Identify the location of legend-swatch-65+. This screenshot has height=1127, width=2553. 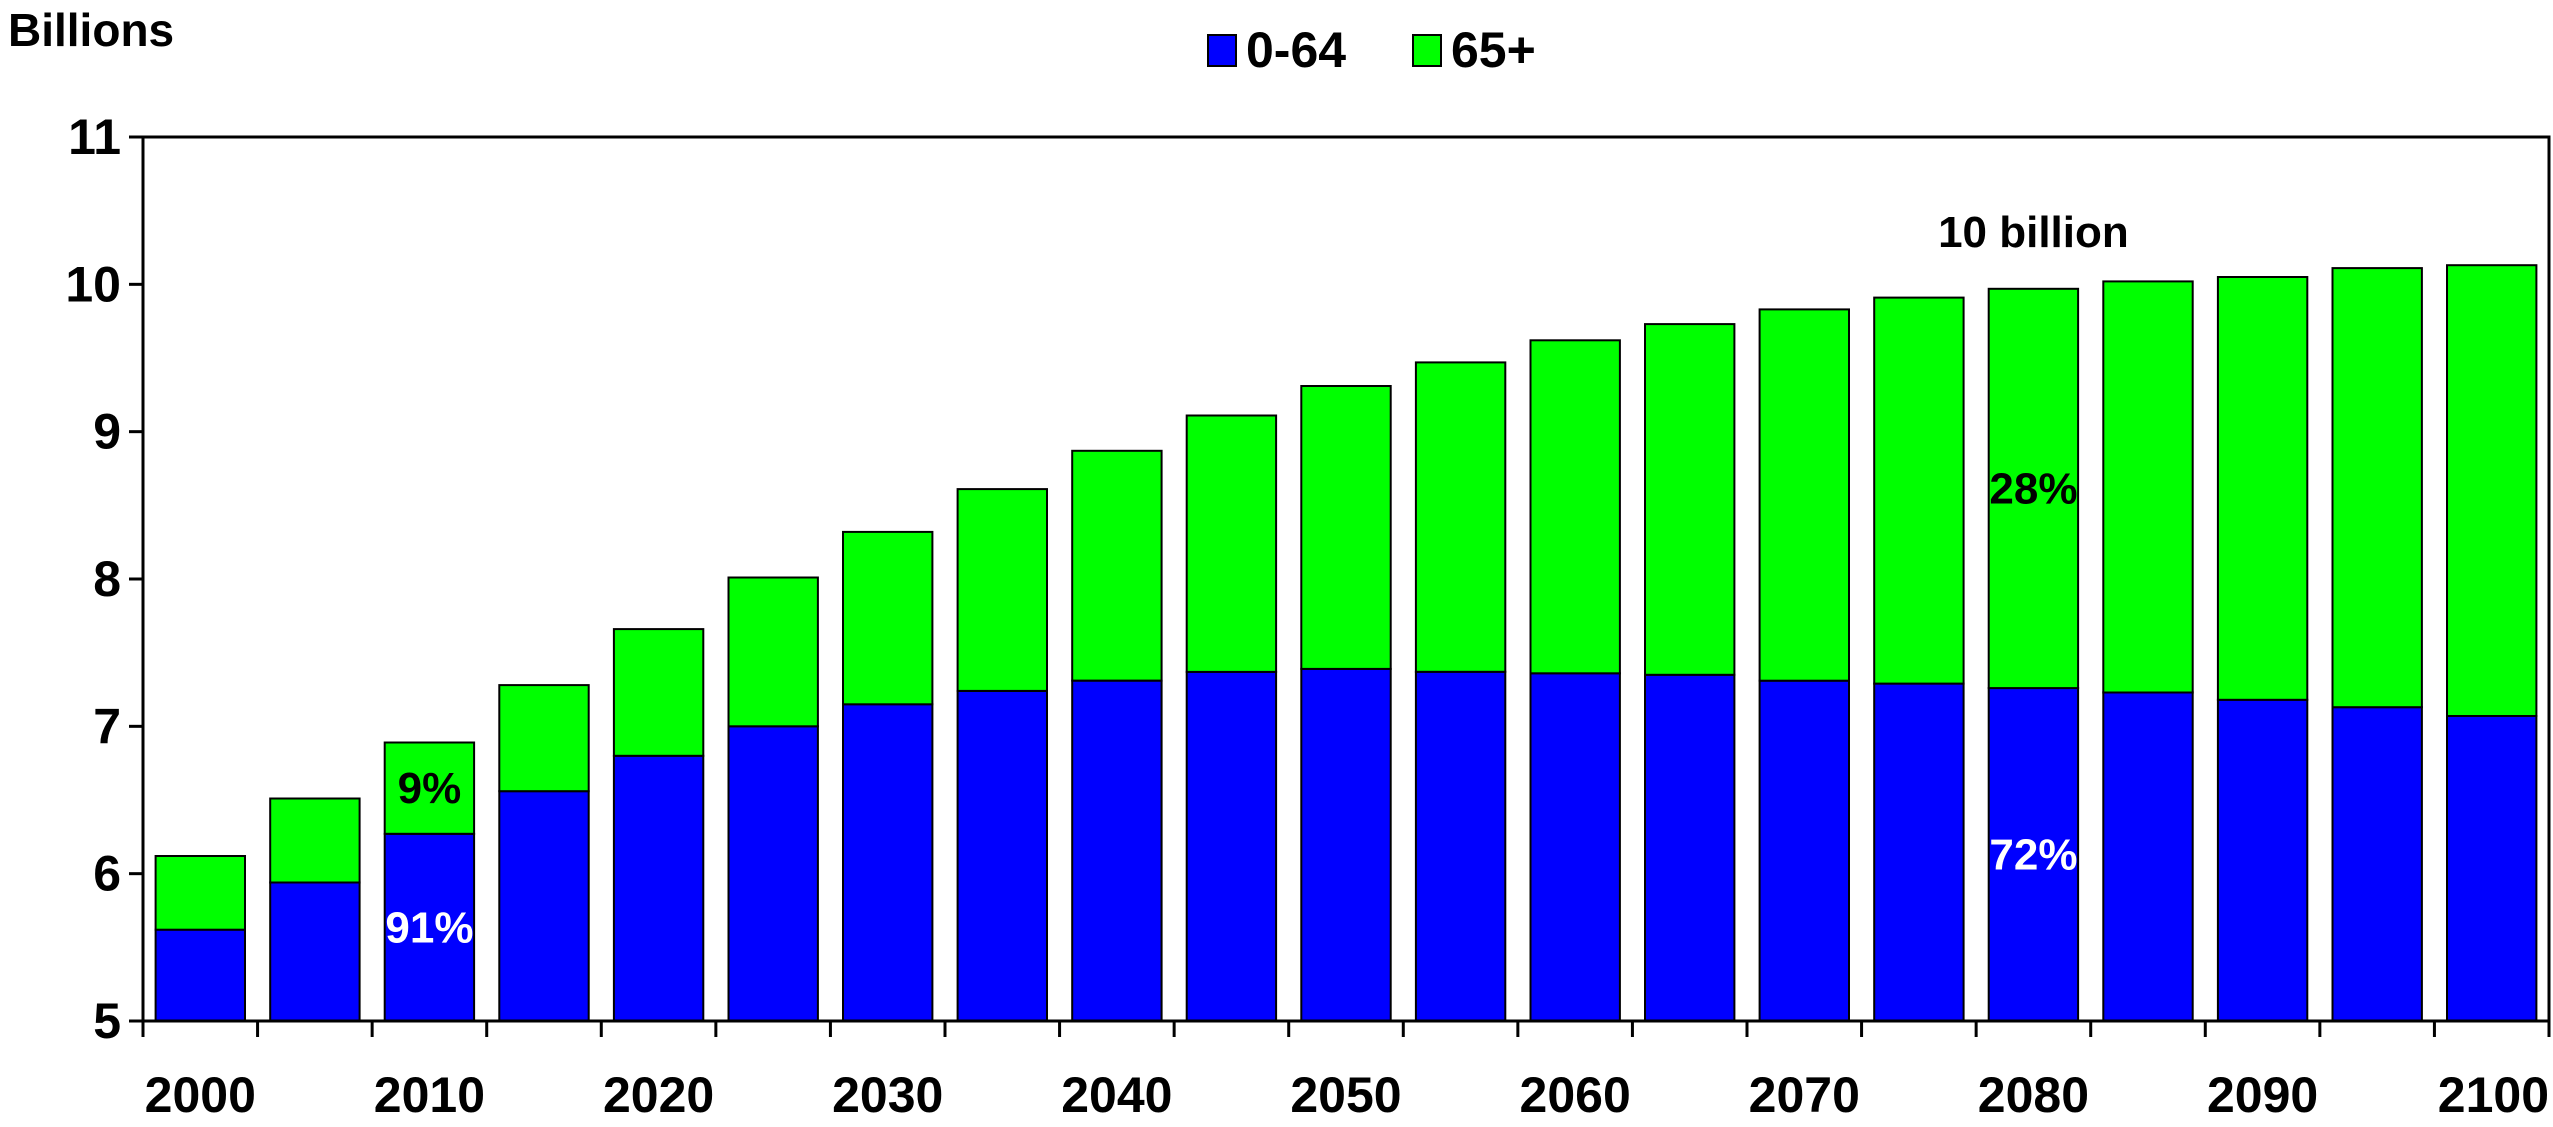
(1427, 50).